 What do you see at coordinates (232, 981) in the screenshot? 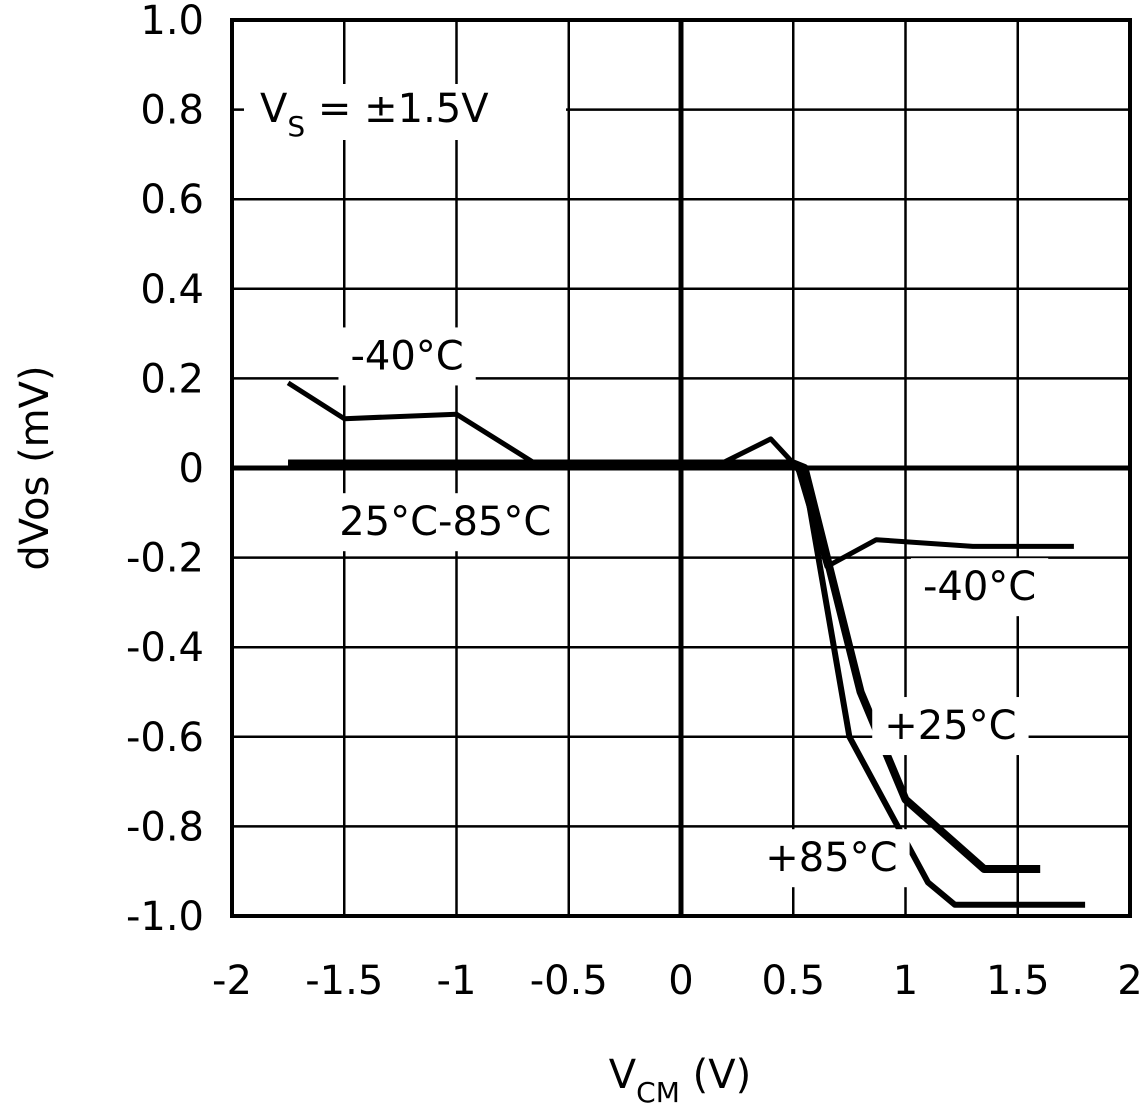
I see `x-tick-label: -2` at bounding box center [232, 981].